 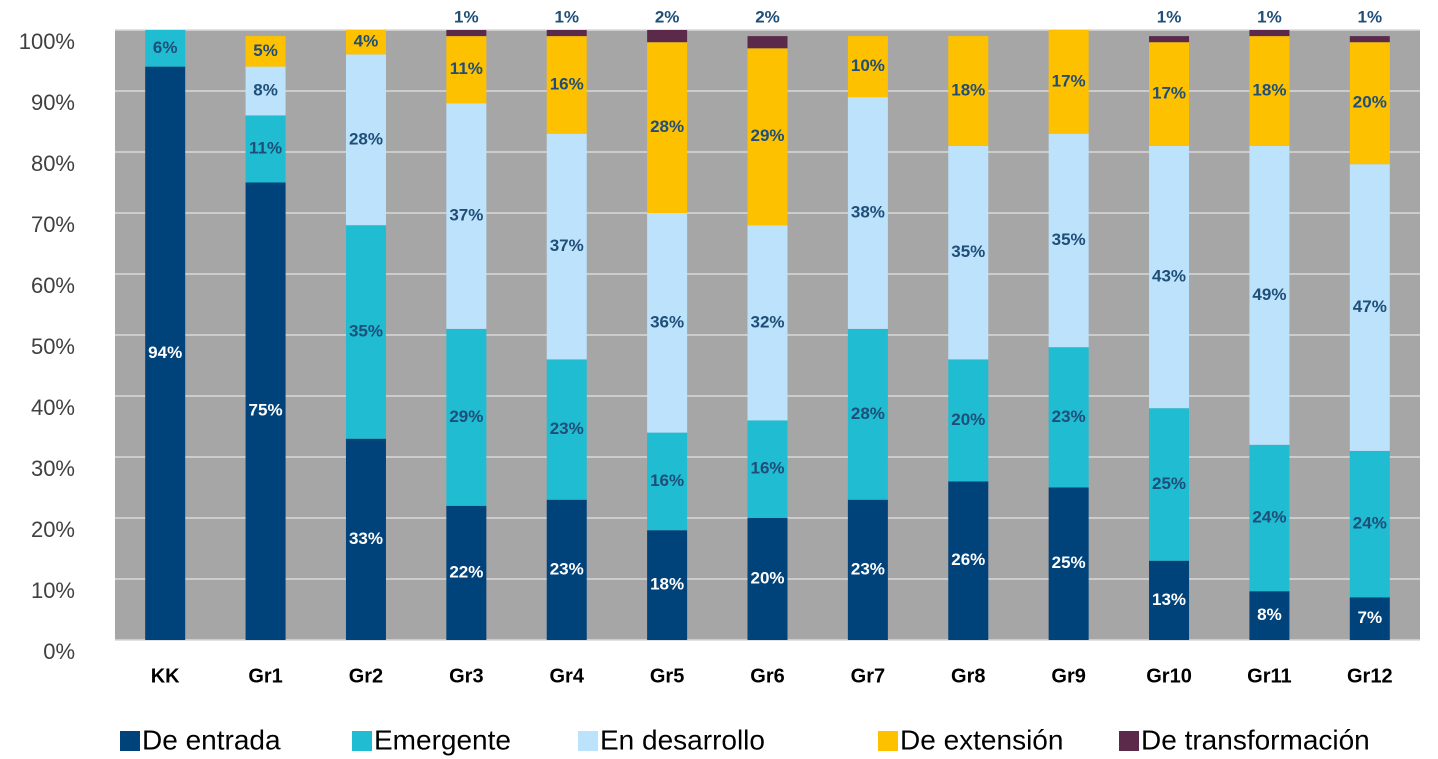 I want to click on x-tick-label: Gr2, so click(x=366, y=676).